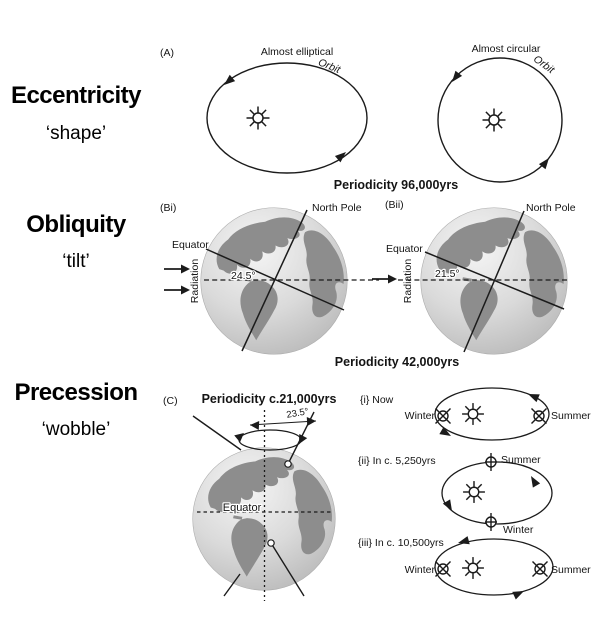 This screenshot has height=622, width=606. I want to click on precession-subtitle: ‘wobble’, so click(76, 429).